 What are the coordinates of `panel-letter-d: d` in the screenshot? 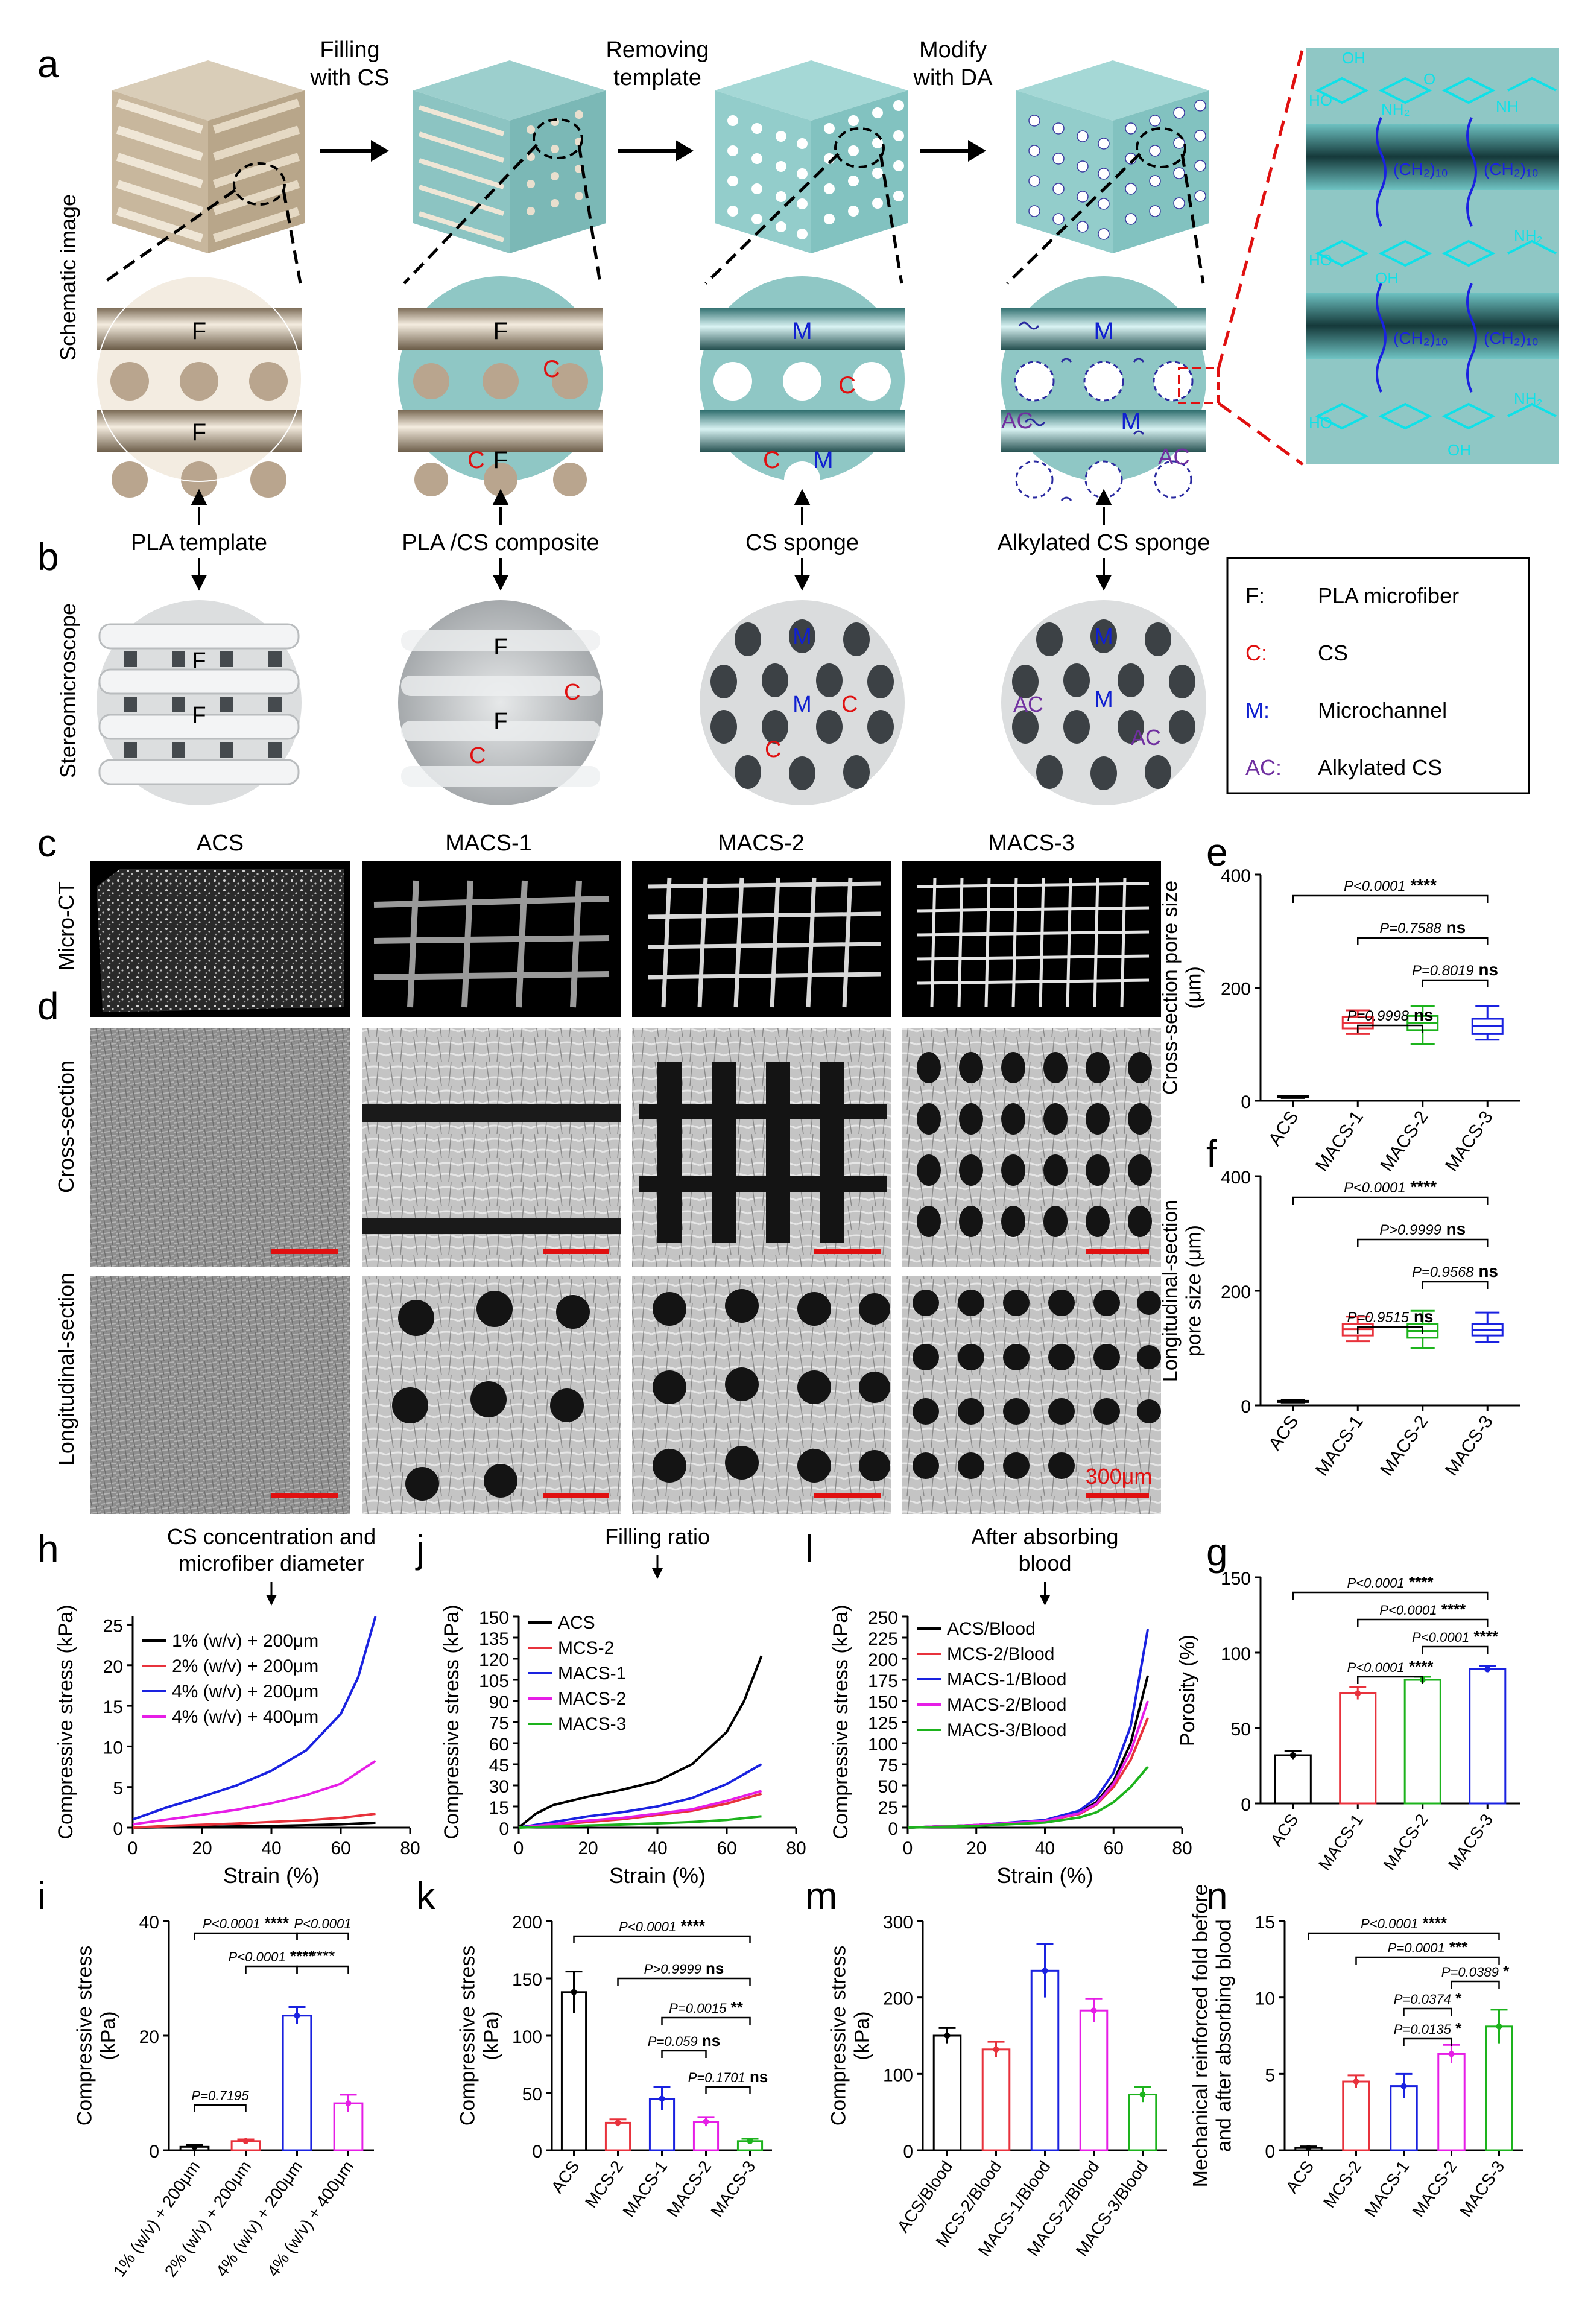 It's located at (48, 1006).